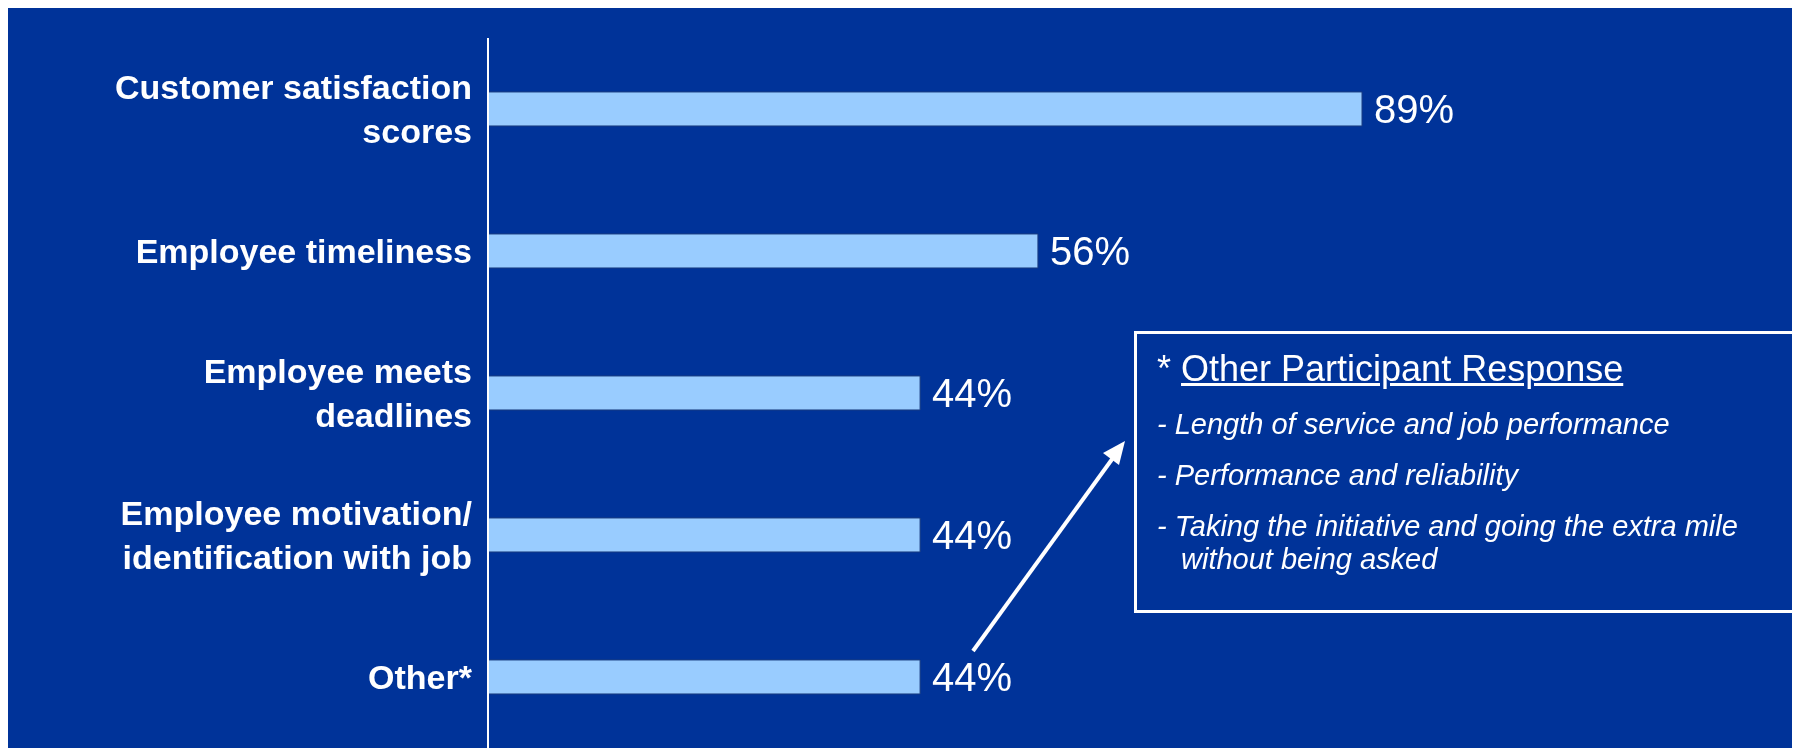 The width and height of the screenshot is (1800, 756). I want to click on y-tick-label: Employee meets deadlines, so click(337, 393).